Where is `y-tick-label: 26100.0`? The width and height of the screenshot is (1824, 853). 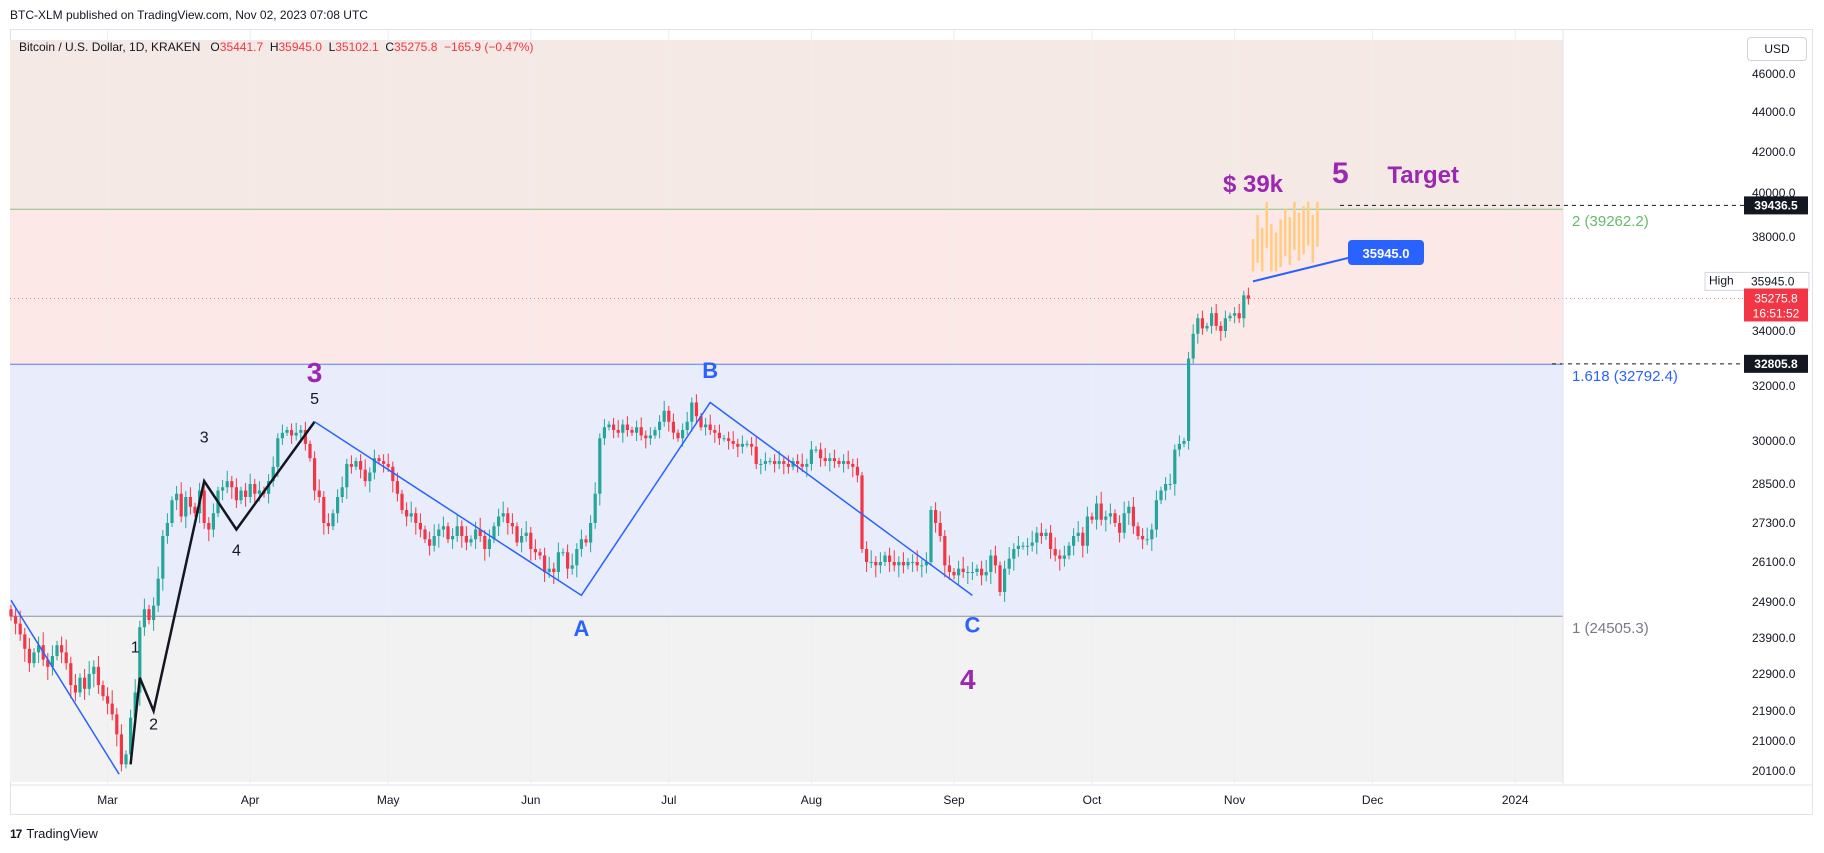 y-tick-label: 26100.0 is located at coordinates (1774, 562).